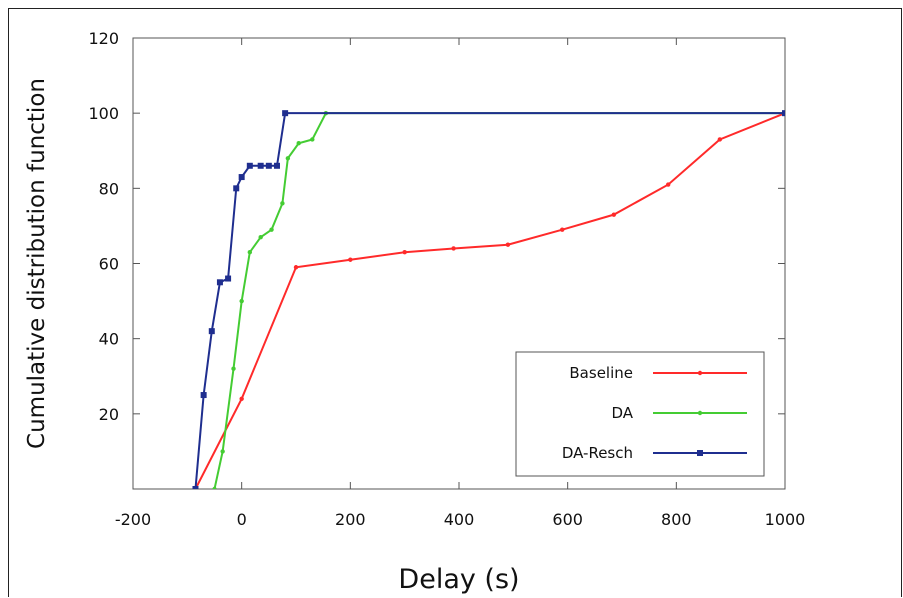 The image size is (903, 598). What do you see at coordinates (459, 519) in the screenshot?
I see `x-tick-label: 400` at bounding box center [459, 519].